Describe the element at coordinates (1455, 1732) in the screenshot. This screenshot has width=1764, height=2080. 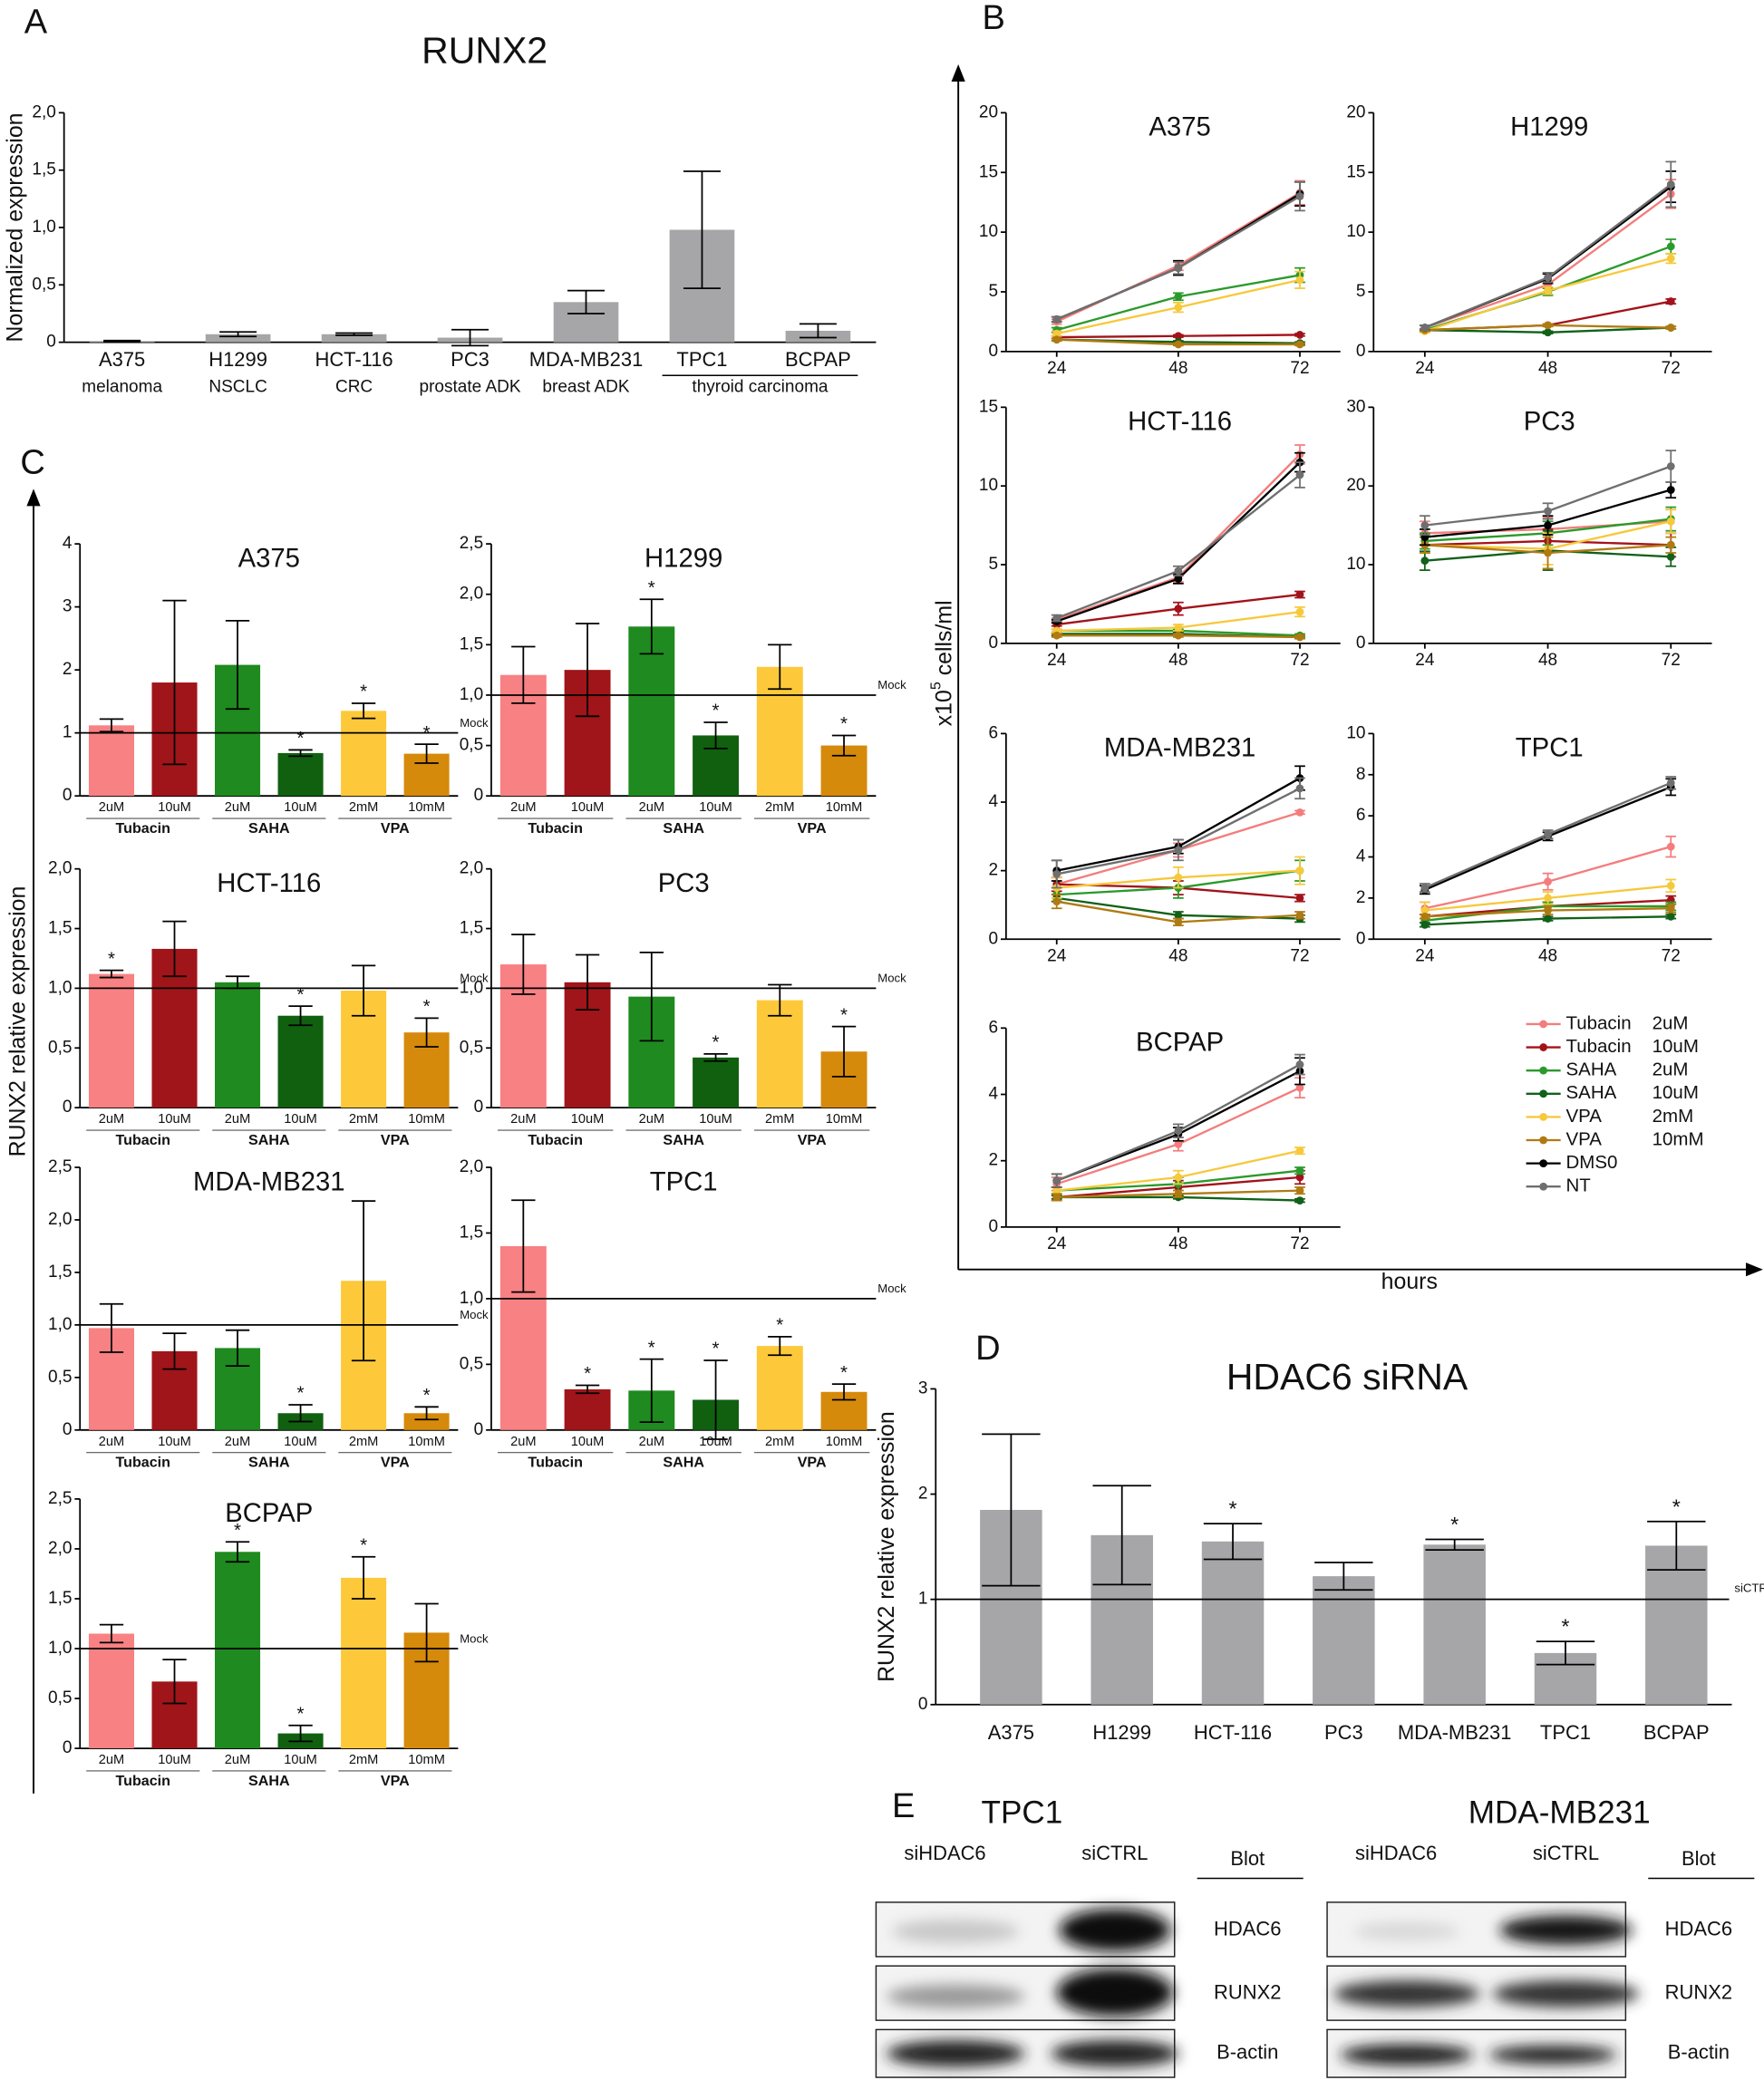
I see `x-tick-label: MDA-MB231` at that location.